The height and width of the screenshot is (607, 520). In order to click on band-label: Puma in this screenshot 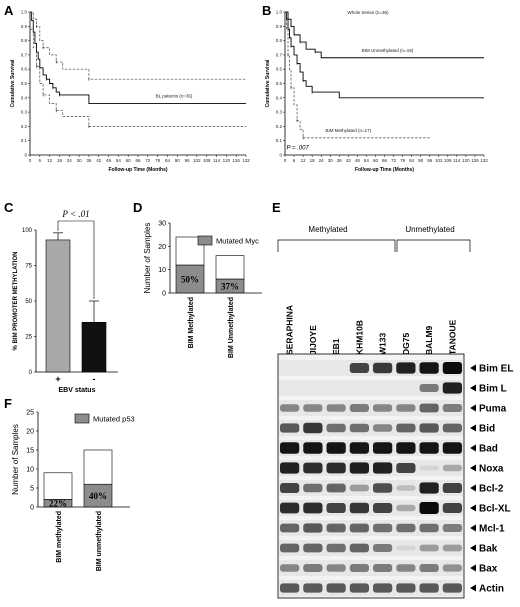, I will do `click(493, 409)`.